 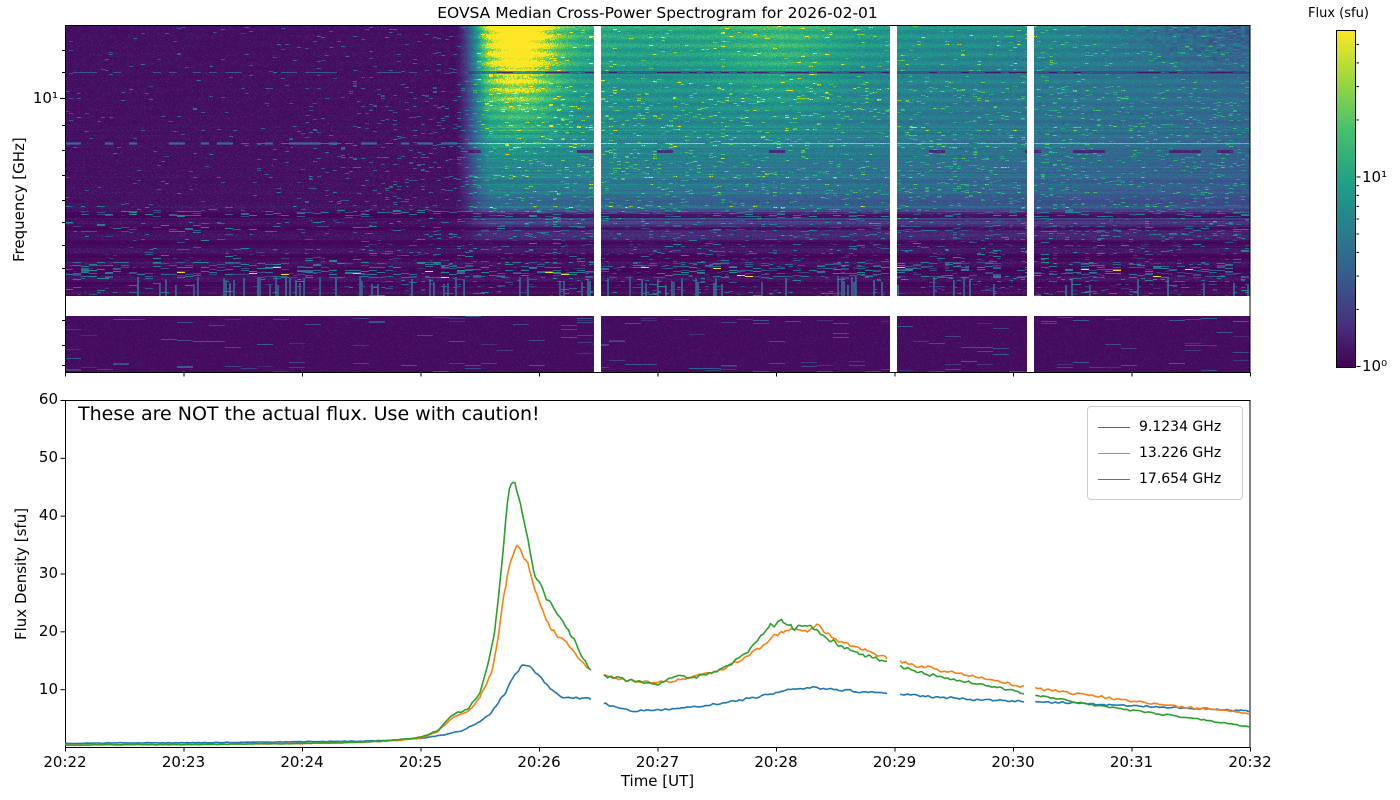 I want to click on x-tick-label: 20:22, so click(x=65, y=762).